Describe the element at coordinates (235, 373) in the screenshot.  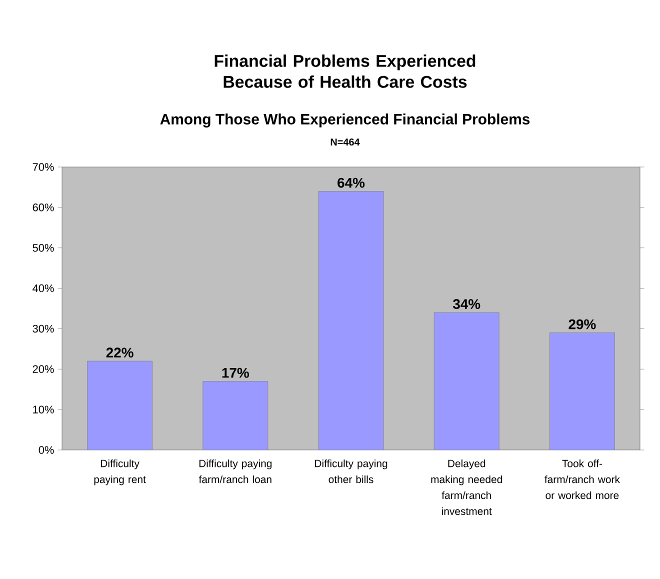
I see `data-label: 17%` at that location.